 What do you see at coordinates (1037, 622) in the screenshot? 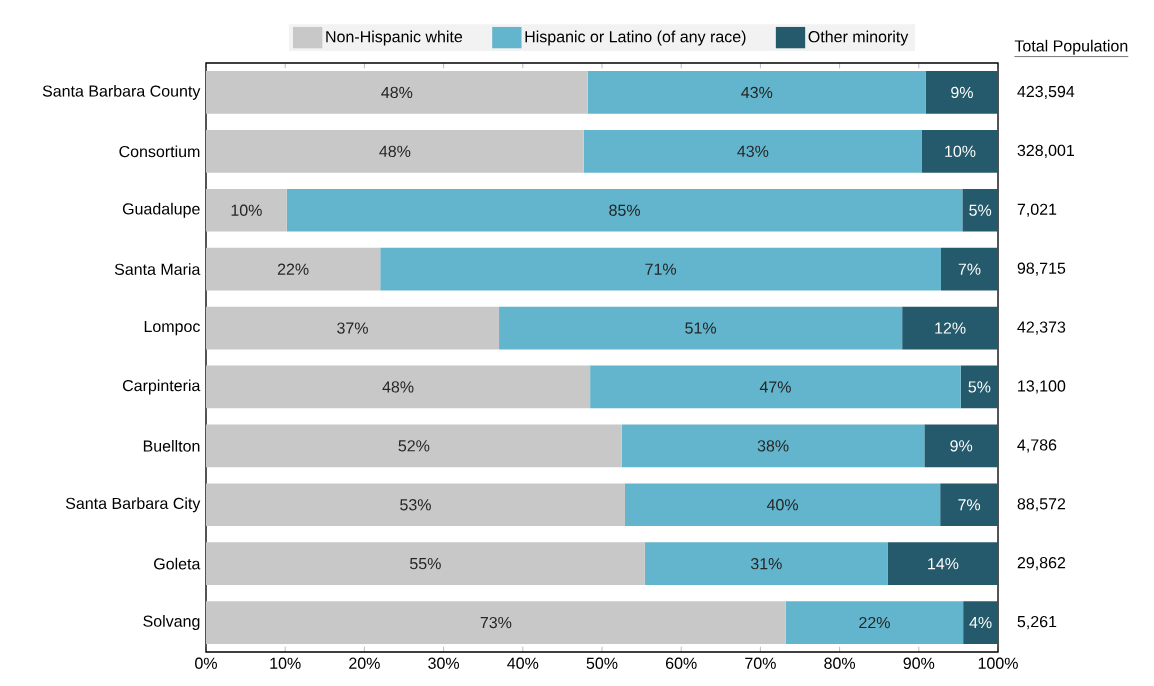
I see `text: 5,261` at bounding box center [1037, 622].